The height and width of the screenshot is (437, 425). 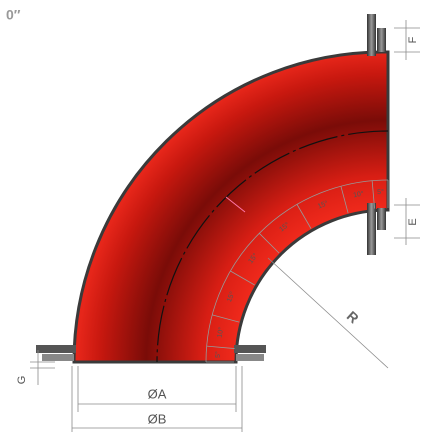 I want to click on dim-e: E, so click(x=413, y=221).